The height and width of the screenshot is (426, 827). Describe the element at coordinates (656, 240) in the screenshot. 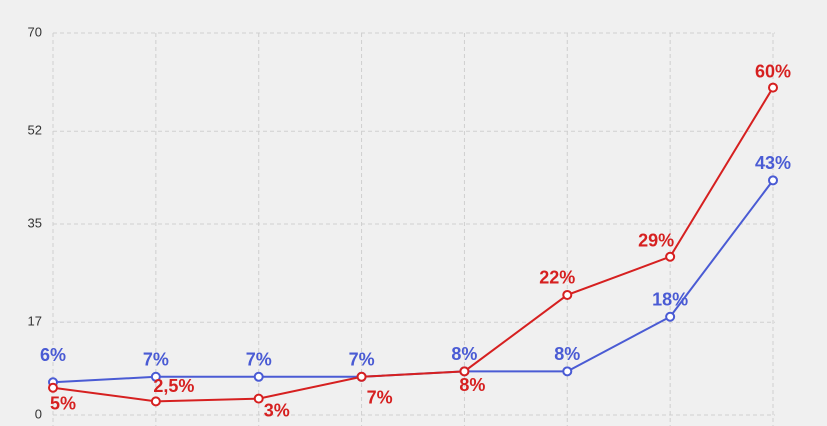

I see `value-label: 29%` at that location.